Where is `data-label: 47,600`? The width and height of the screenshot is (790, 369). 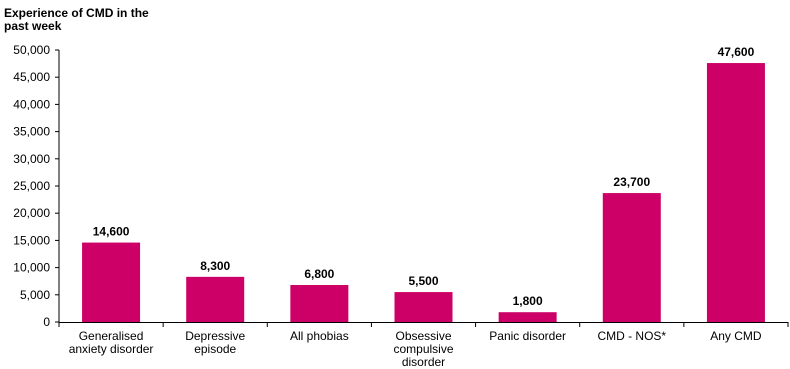
data-label: 47,600 is located at coordinates (736, 52).